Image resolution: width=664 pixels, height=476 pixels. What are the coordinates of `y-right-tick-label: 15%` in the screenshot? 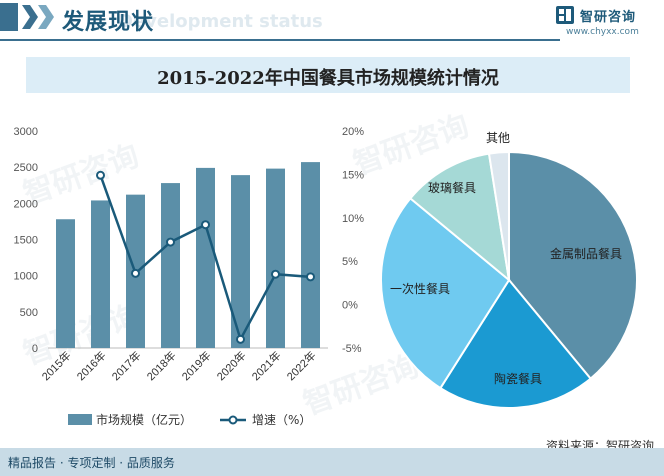 It's located at (353, 175).